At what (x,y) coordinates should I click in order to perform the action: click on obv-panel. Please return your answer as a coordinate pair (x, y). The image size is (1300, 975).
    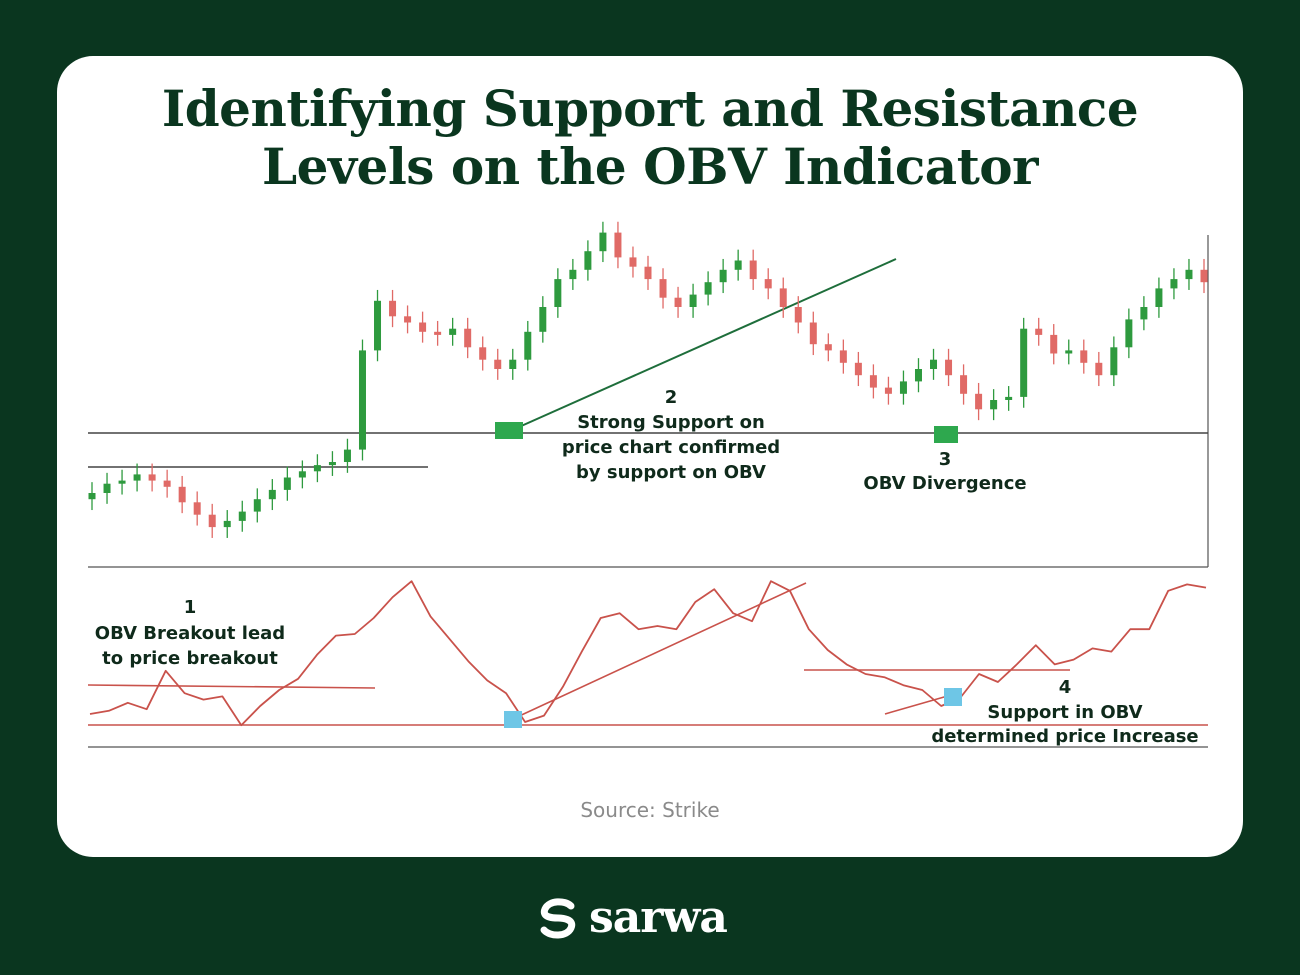
    Looking at the image, I should click on (647, 664).